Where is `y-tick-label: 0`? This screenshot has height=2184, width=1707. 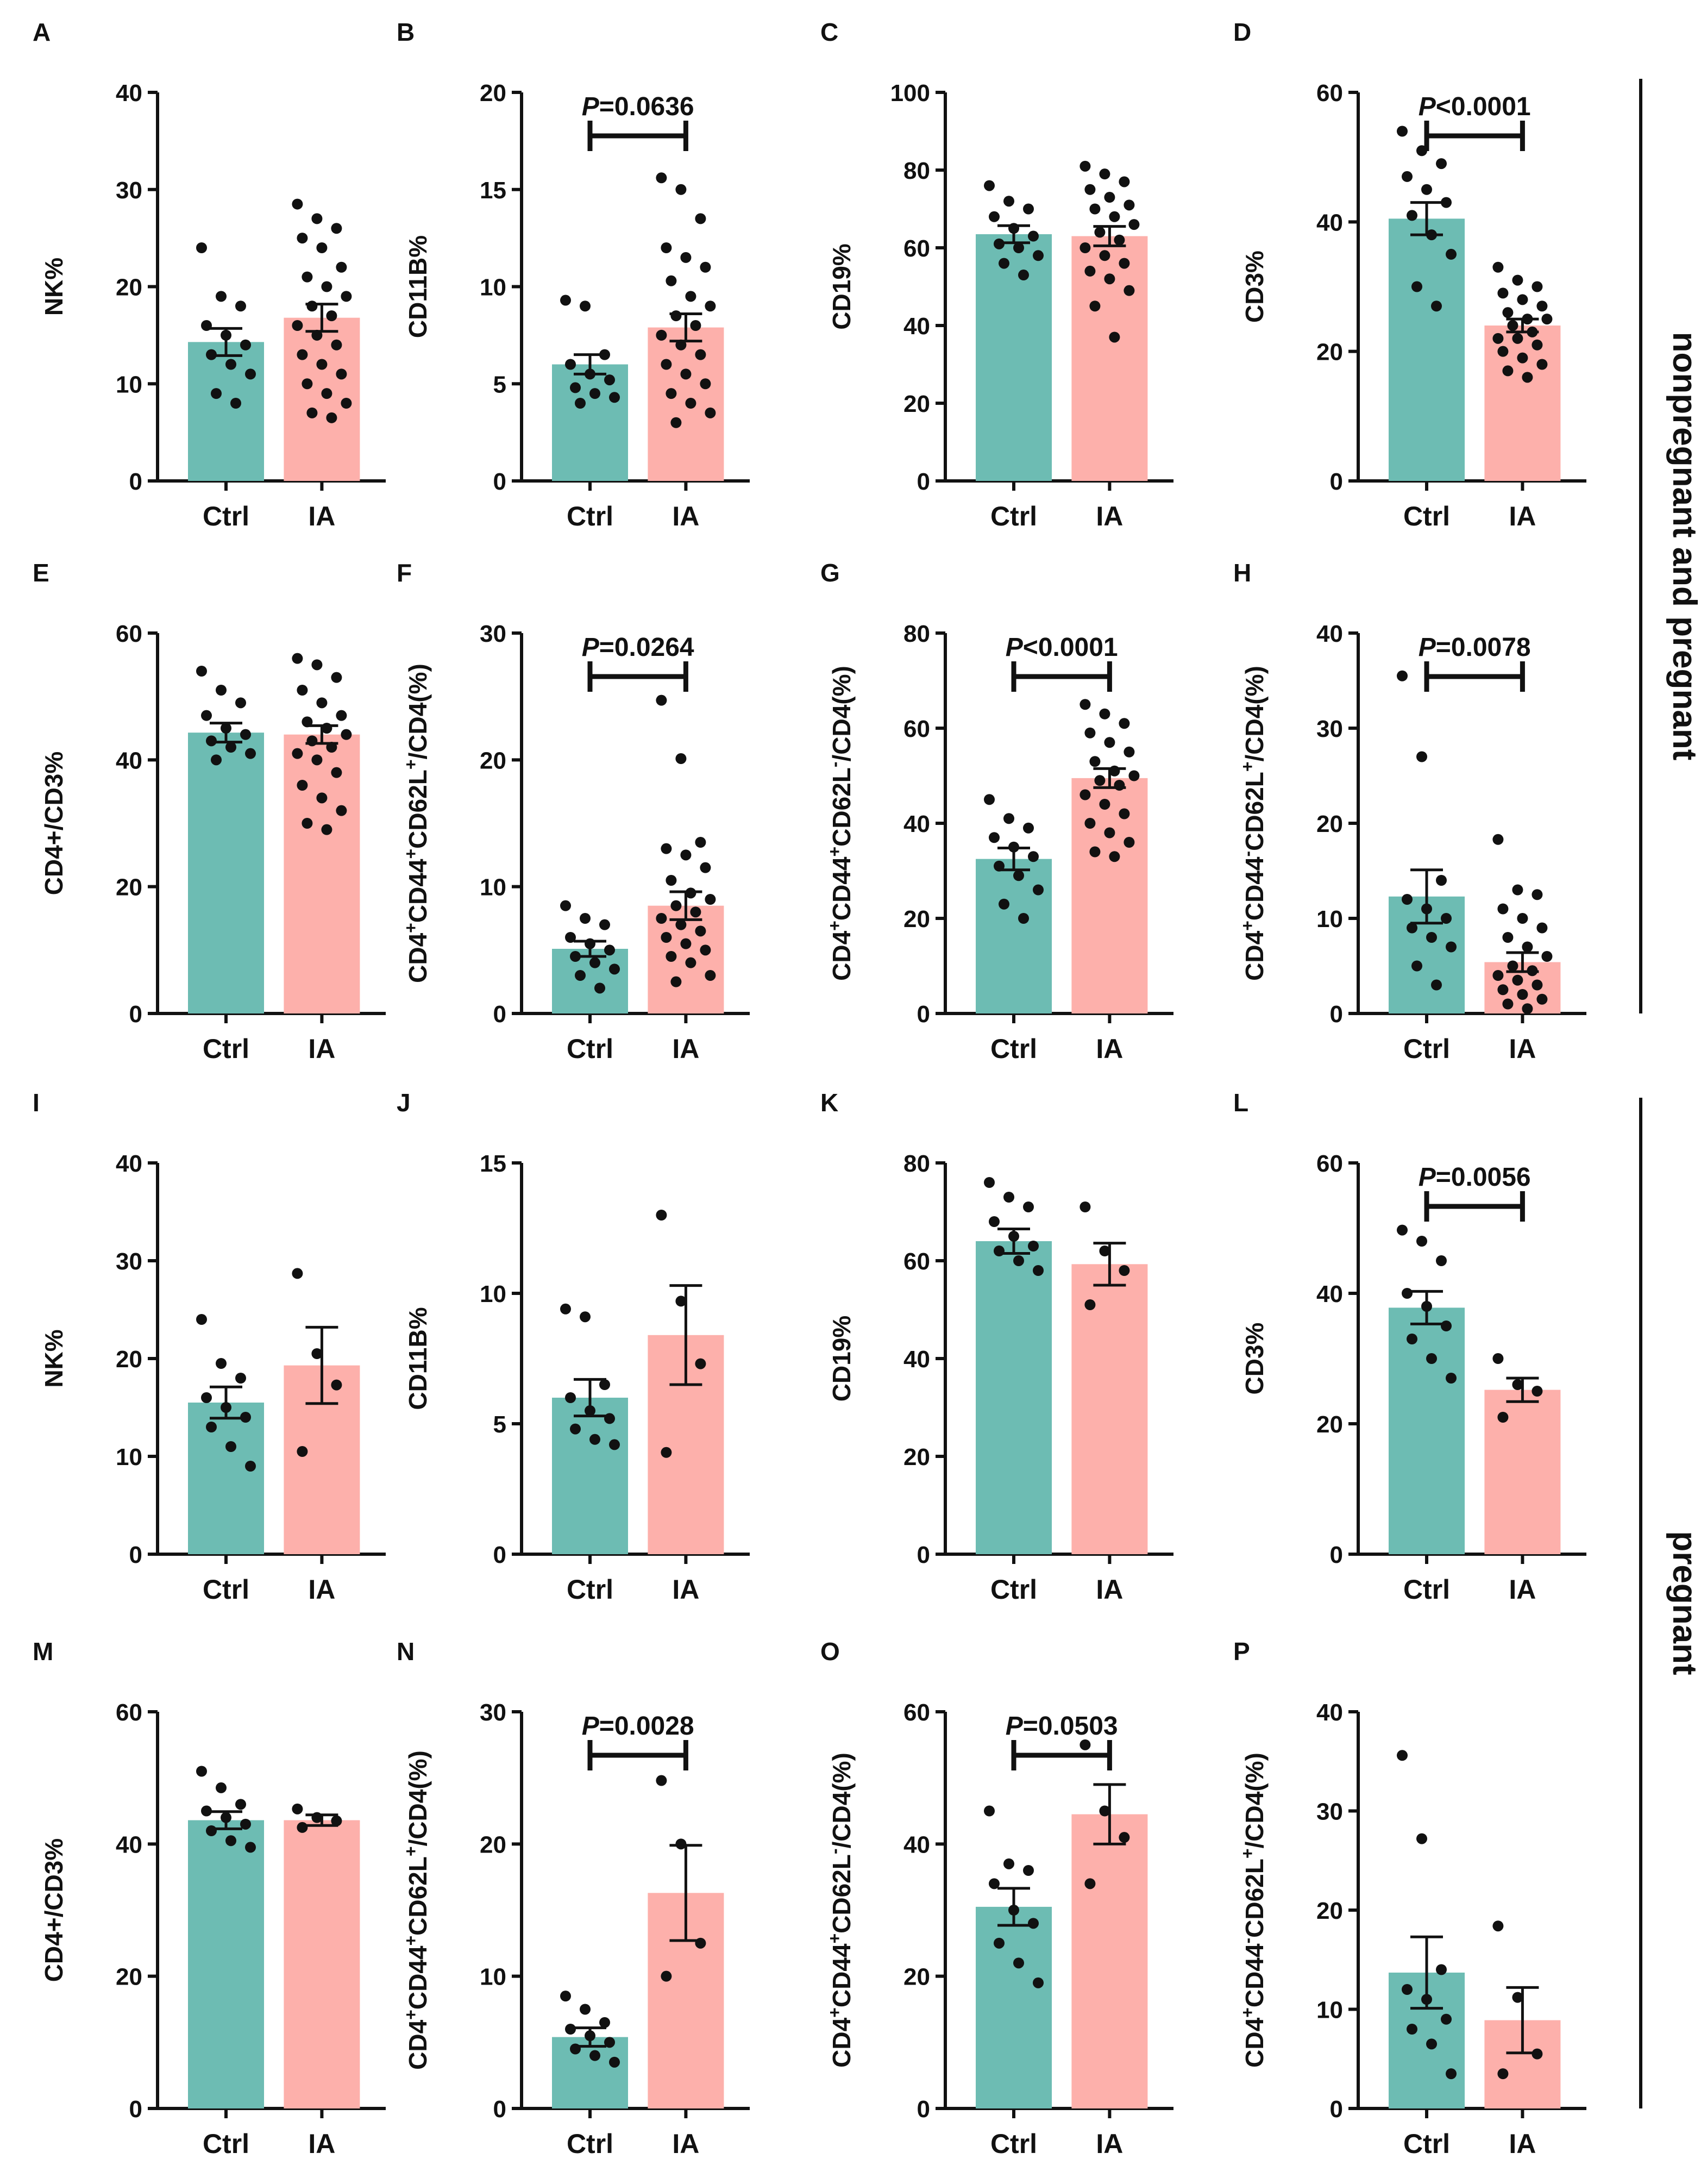
y-tick-label: 0 is located at coordinates (135, 2109).